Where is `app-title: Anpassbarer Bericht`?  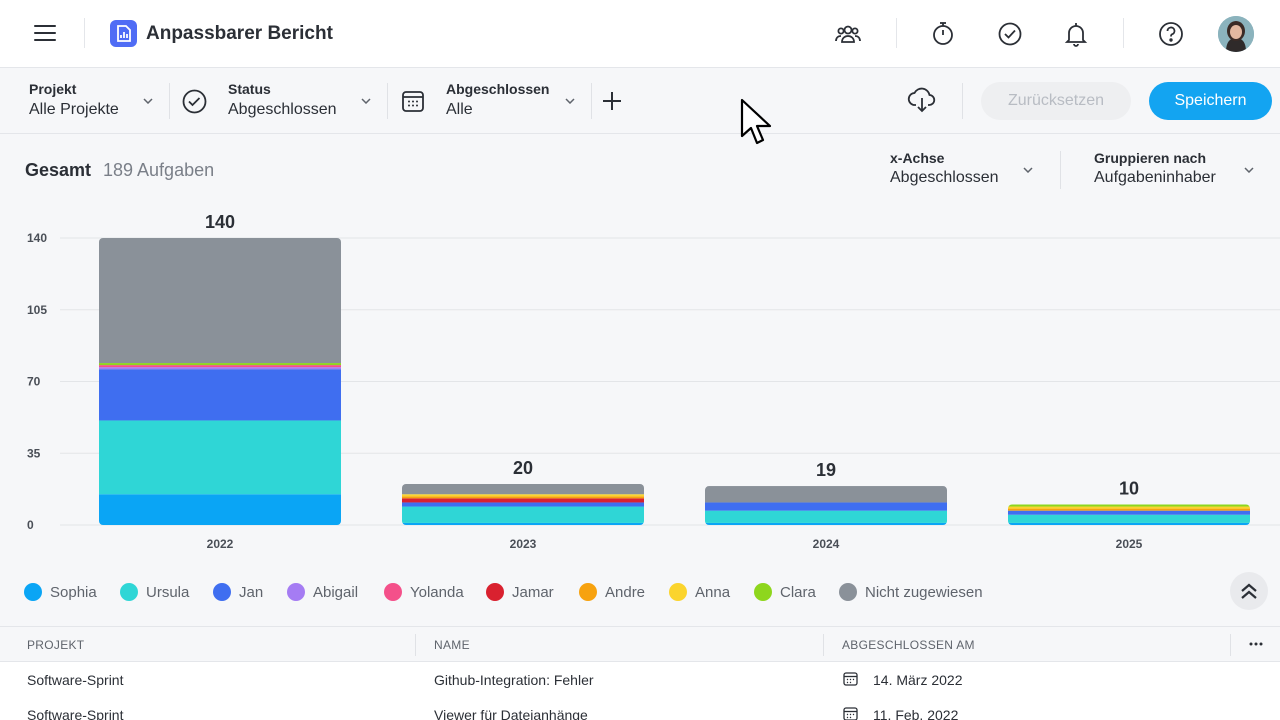
app-title: Anpassbarer Bericht is located at coordinates (239, 33).